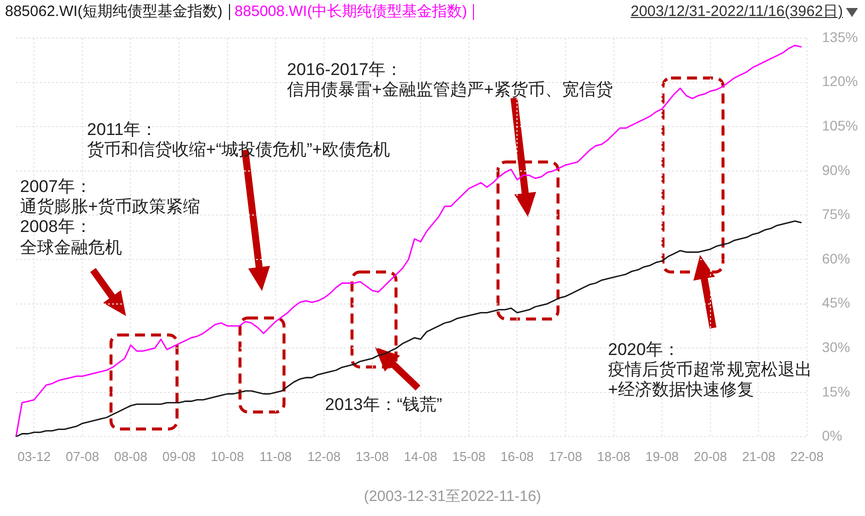 The width and height of the screenshot is (865, 516). I want to click on annotation: 2007年：, so click(56, 187).